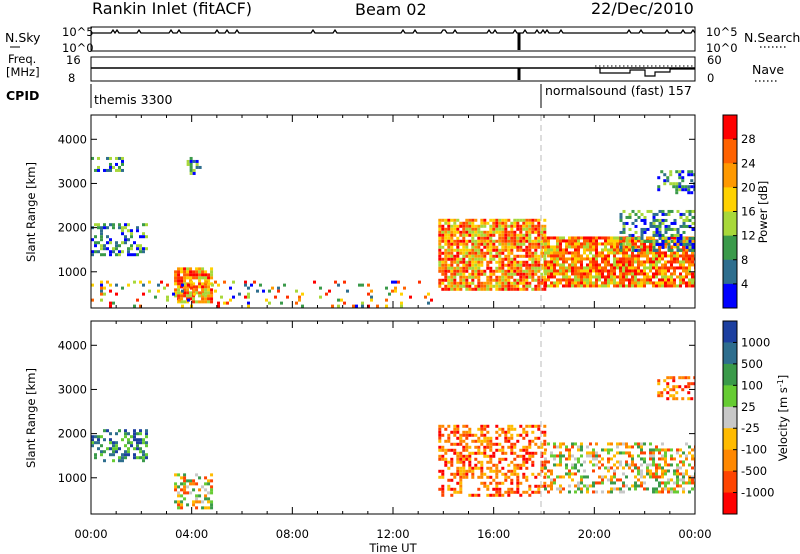 The width and height of the screenshot is (800, 554). Describe the element at coordinates (78, 48) in the screenshot. I see `nsky-left-tick-bottom: 10^0` at that location.